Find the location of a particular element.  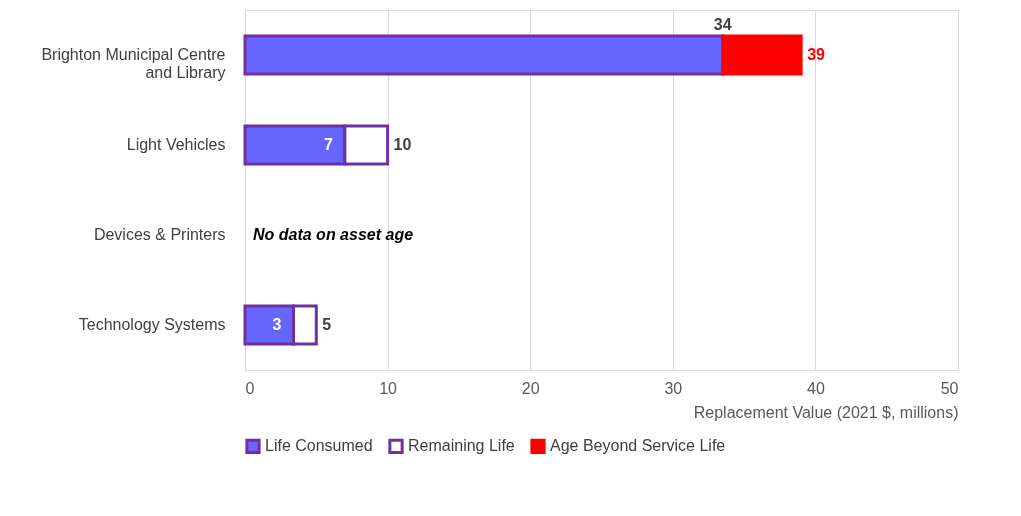

legend-label: Age Beyond Service Life is located at coordinates (638, 446).